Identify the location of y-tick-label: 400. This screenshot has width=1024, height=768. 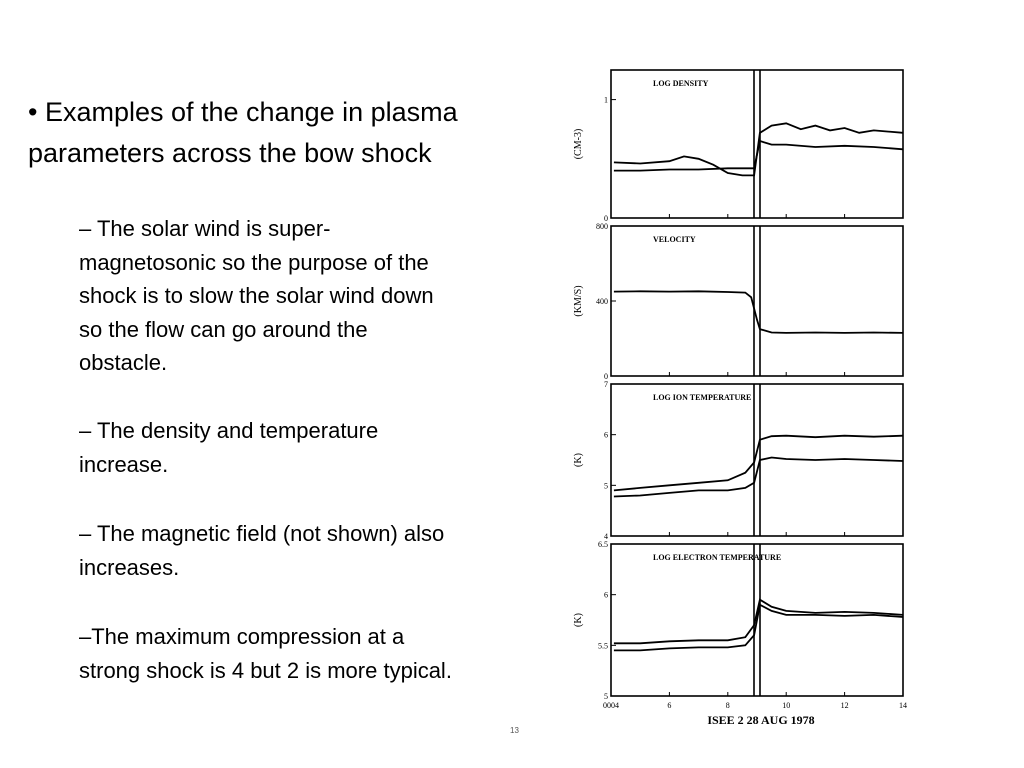
(602, 301).